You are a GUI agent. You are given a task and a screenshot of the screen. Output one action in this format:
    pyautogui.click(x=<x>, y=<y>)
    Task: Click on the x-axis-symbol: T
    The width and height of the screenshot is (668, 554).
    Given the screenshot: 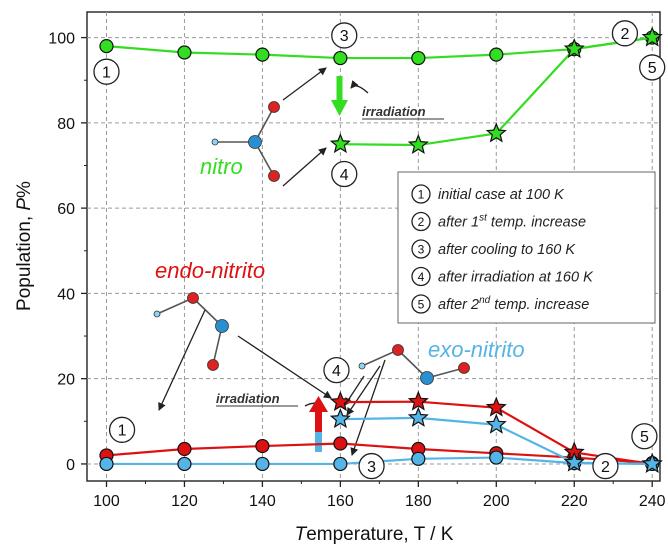 What is the action you would take?
    pyautogui.click(x=301, y=534)
    